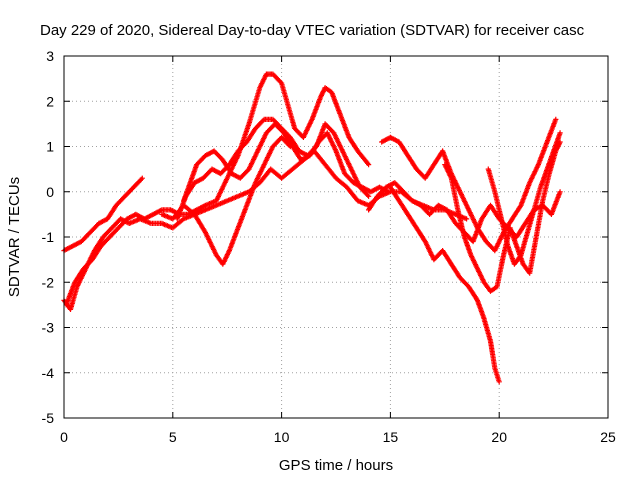 This screenshot has width=640, height=480. I want to click on x-tick-label: 25, so click(608, 437).